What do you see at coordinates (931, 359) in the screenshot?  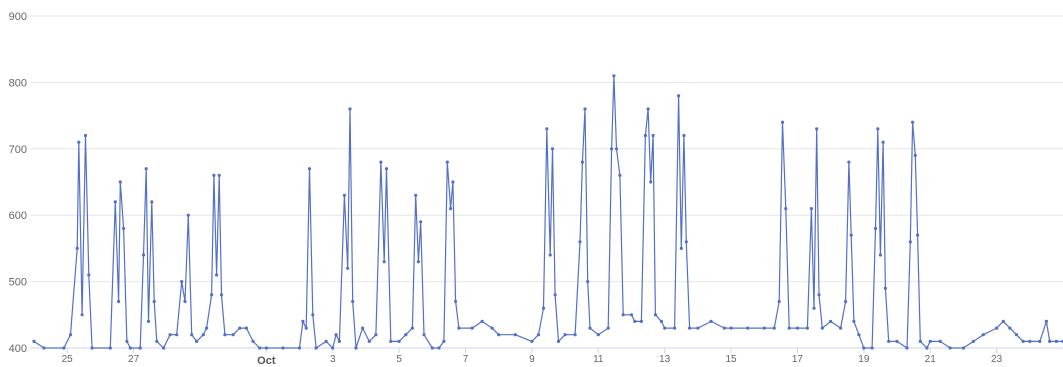 I see `x-tick-label: 21` at bounding box center [931, 359].